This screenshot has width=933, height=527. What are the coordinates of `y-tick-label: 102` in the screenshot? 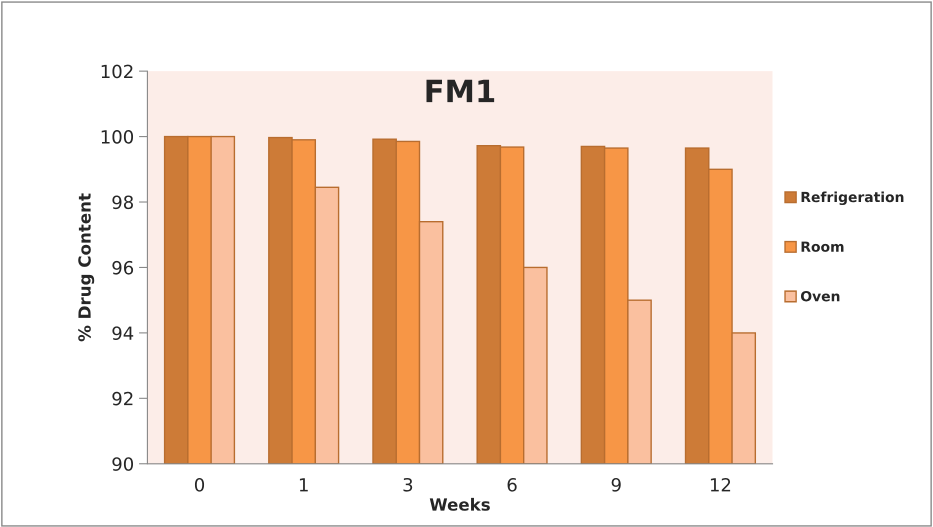 It's located at (117, 71).